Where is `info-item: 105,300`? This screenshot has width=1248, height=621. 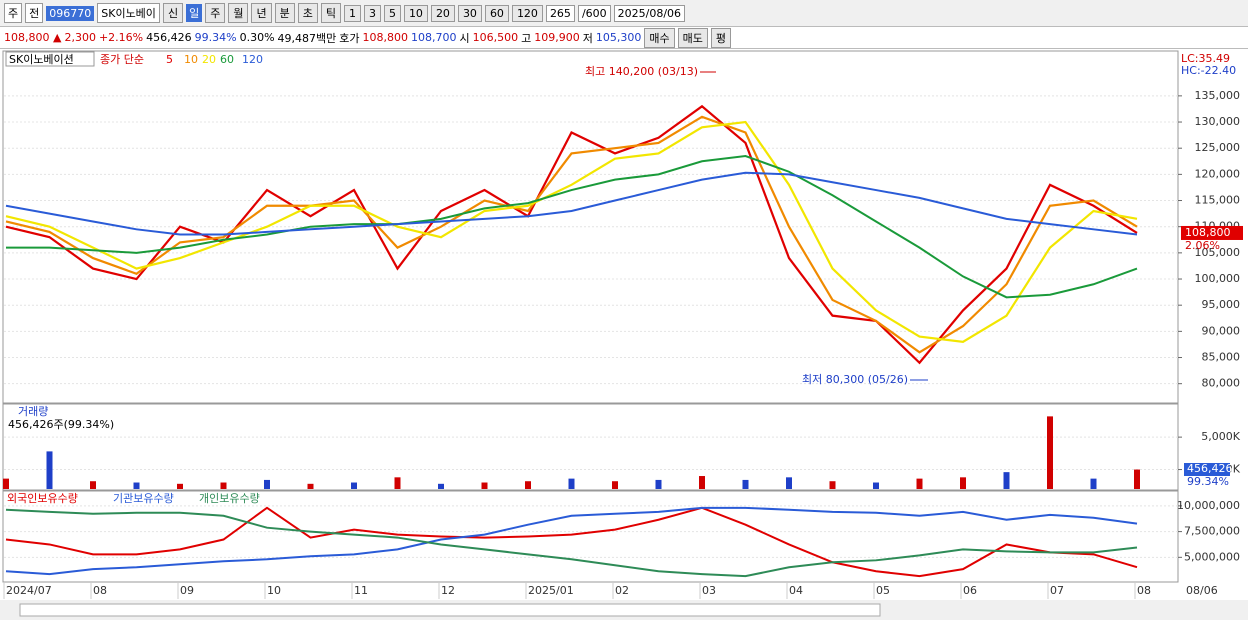 info-item: 105,300 is located at coordinates (618, 37).